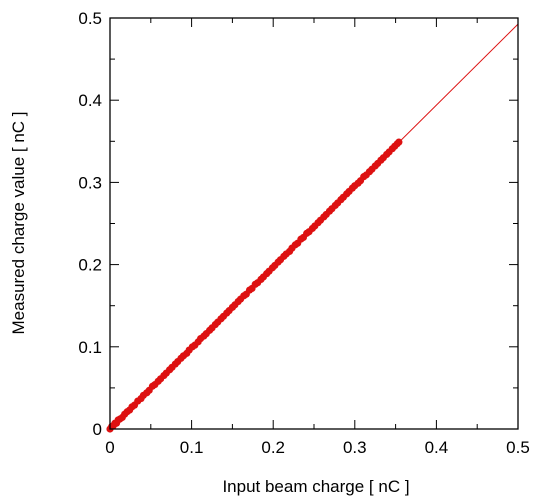 This screenshot has width=534, height=504. Describe the element at coordinates (90, 18) in the screenshot. I see `y-tick-label: 0.5` at that location.